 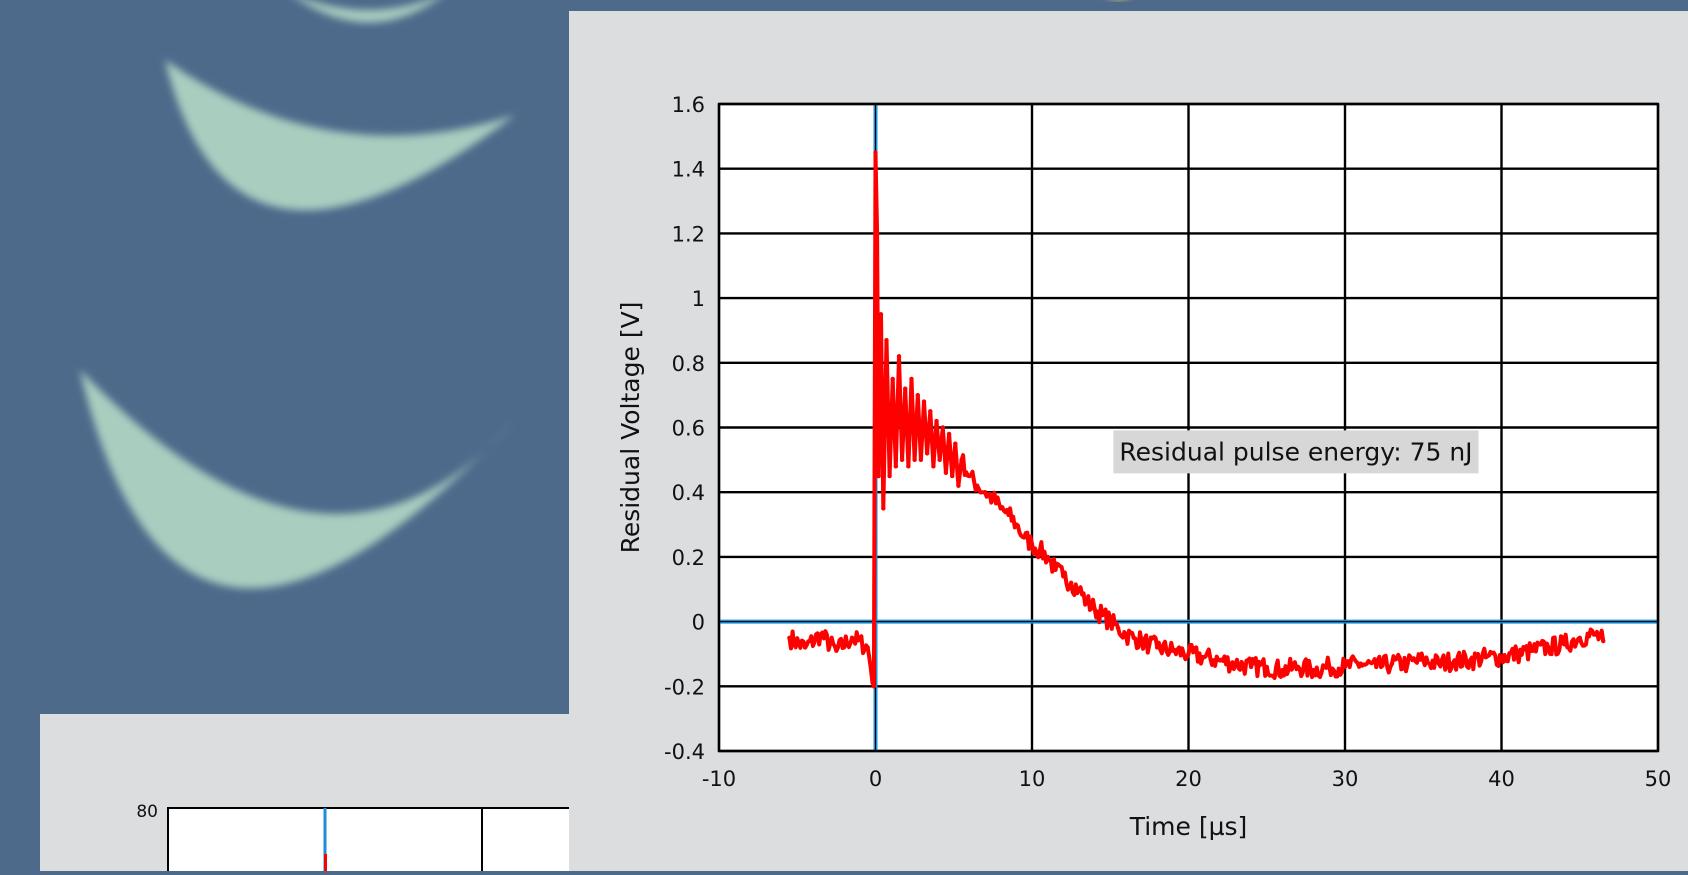 What do you see at coordinates (688, 170) in the screenshot?
I see `y-tick-label: 1.4` at bounding box center [688, 170].